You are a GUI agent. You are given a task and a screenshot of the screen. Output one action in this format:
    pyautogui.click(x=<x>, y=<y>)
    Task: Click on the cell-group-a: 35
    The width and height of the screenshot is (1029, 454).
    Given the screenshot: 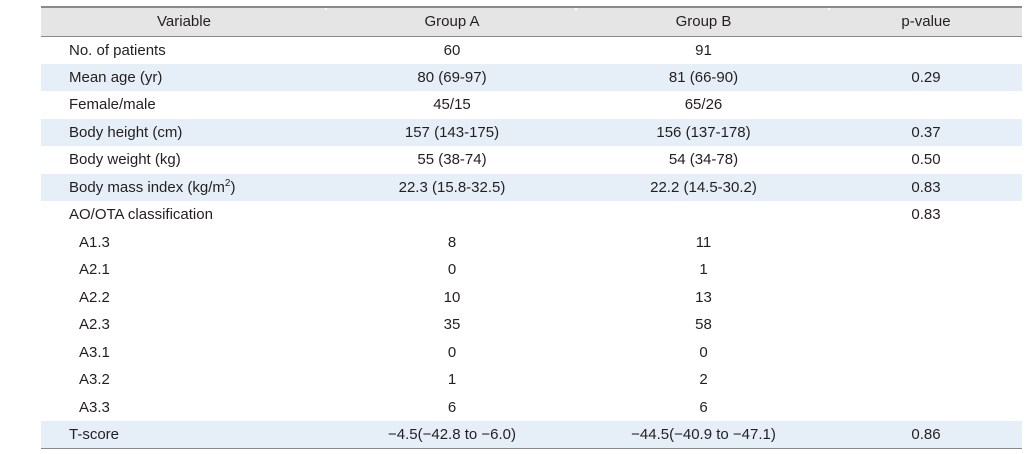 What is the action you would take?
    pyautogui.click(x=452, y=325)
    